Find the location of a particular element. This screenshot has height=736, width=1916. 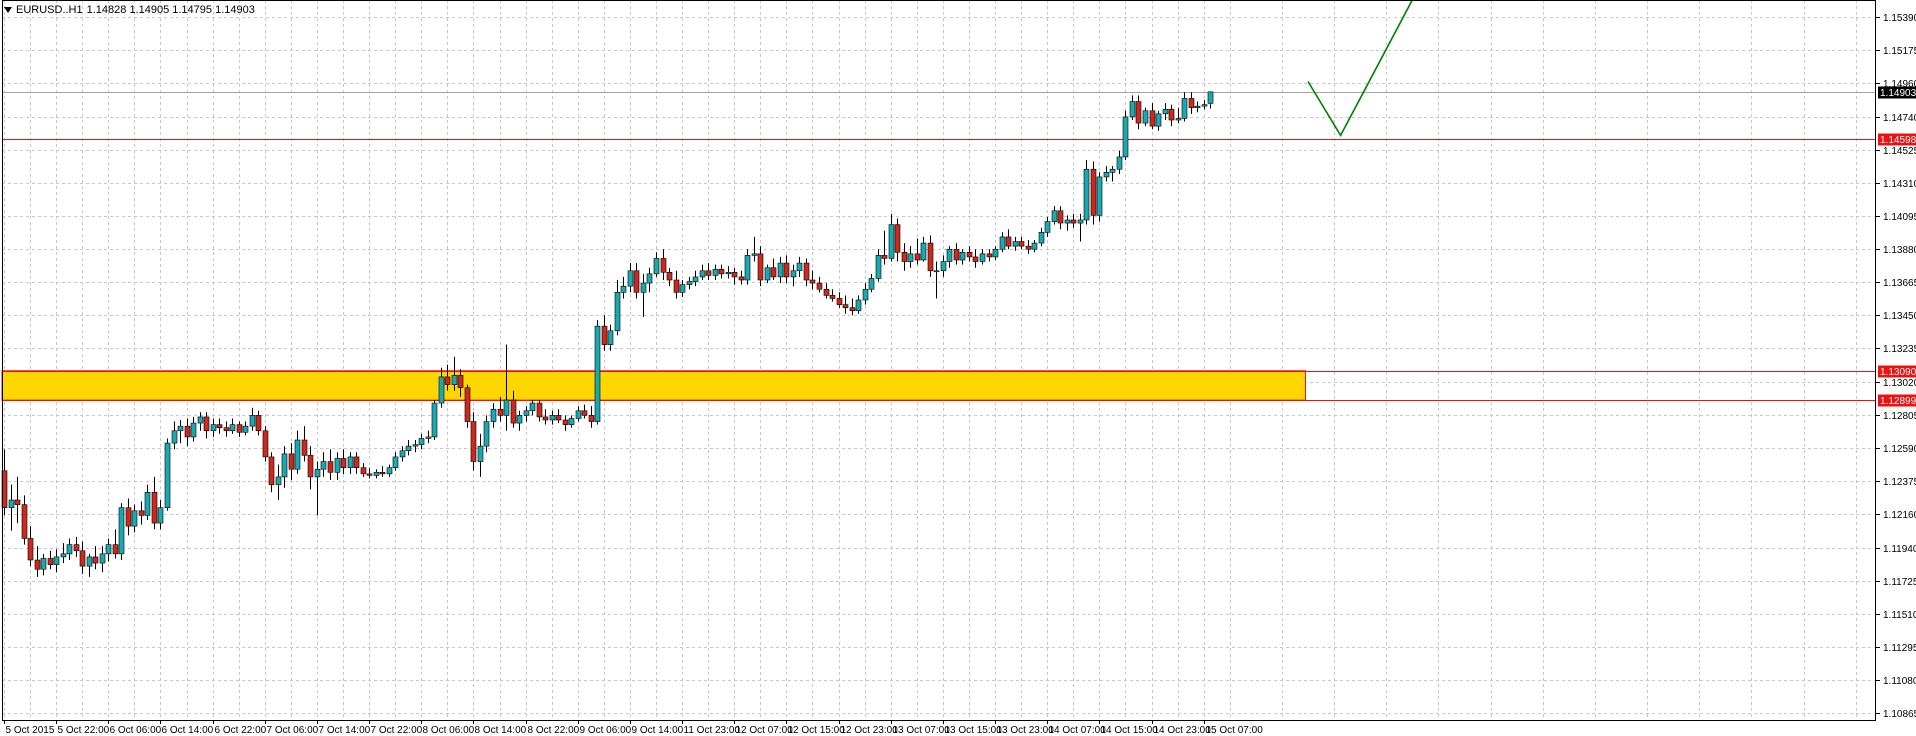

dropdown-triangle-icon is located at coordinates (8, 10).